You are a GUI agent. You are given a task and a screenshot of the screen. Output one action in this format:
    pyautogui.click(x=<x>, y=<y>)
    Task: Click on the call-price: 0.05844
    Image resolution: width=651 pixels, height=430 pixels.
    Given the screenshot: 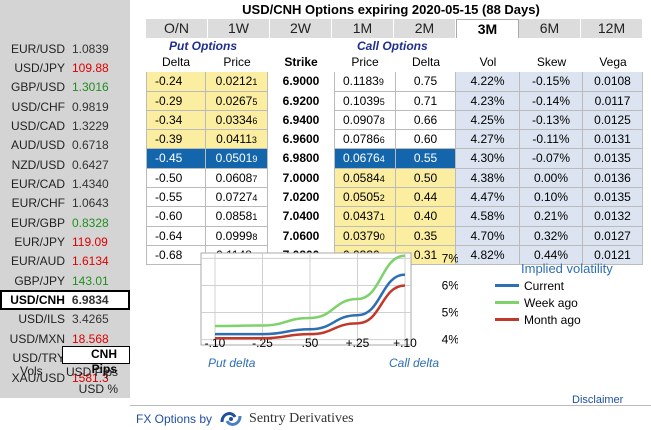 What is the action you would take?
    pyautogui.click(x=365, y=178)
    